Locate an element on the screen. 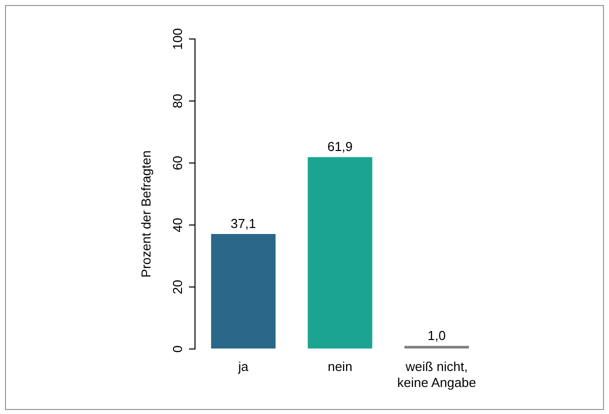  y-tick-label: 20 is located at coordinates (178, 287).